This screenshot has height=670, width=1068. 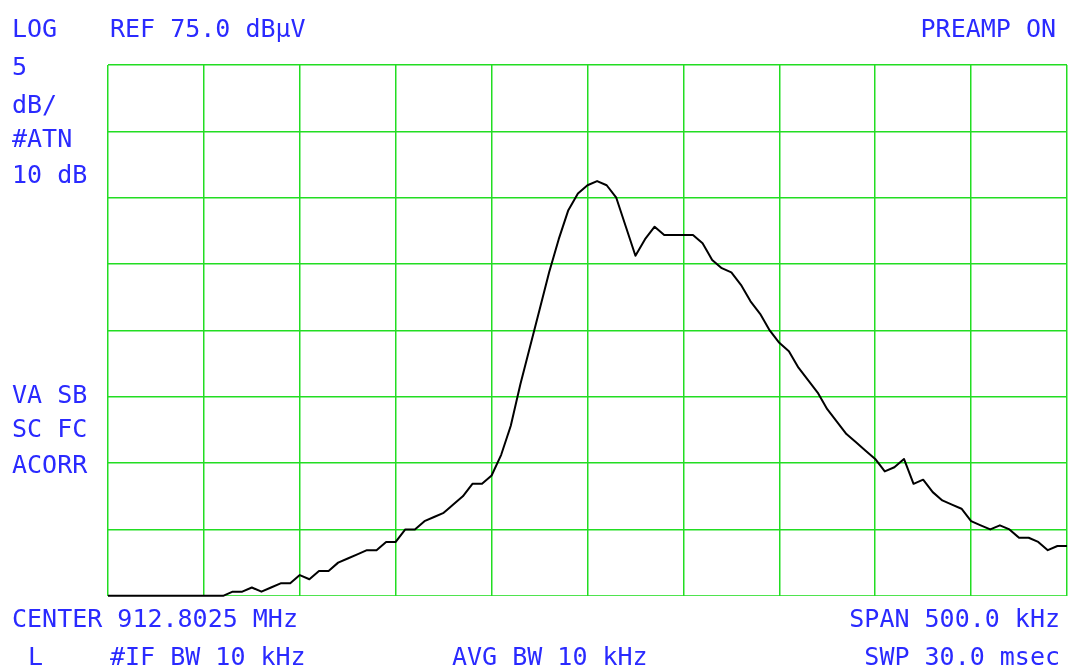 I want to click on text: dB/, so click(x=35, y=105).